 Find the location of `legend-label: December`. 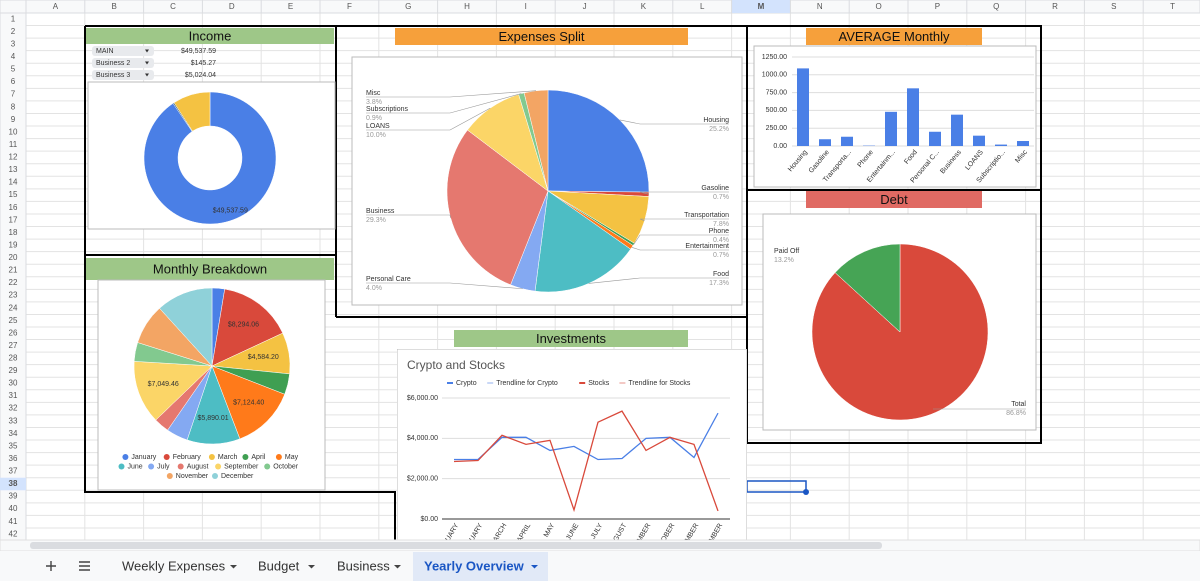

legend-label: December is located at coordinates (237, 476).